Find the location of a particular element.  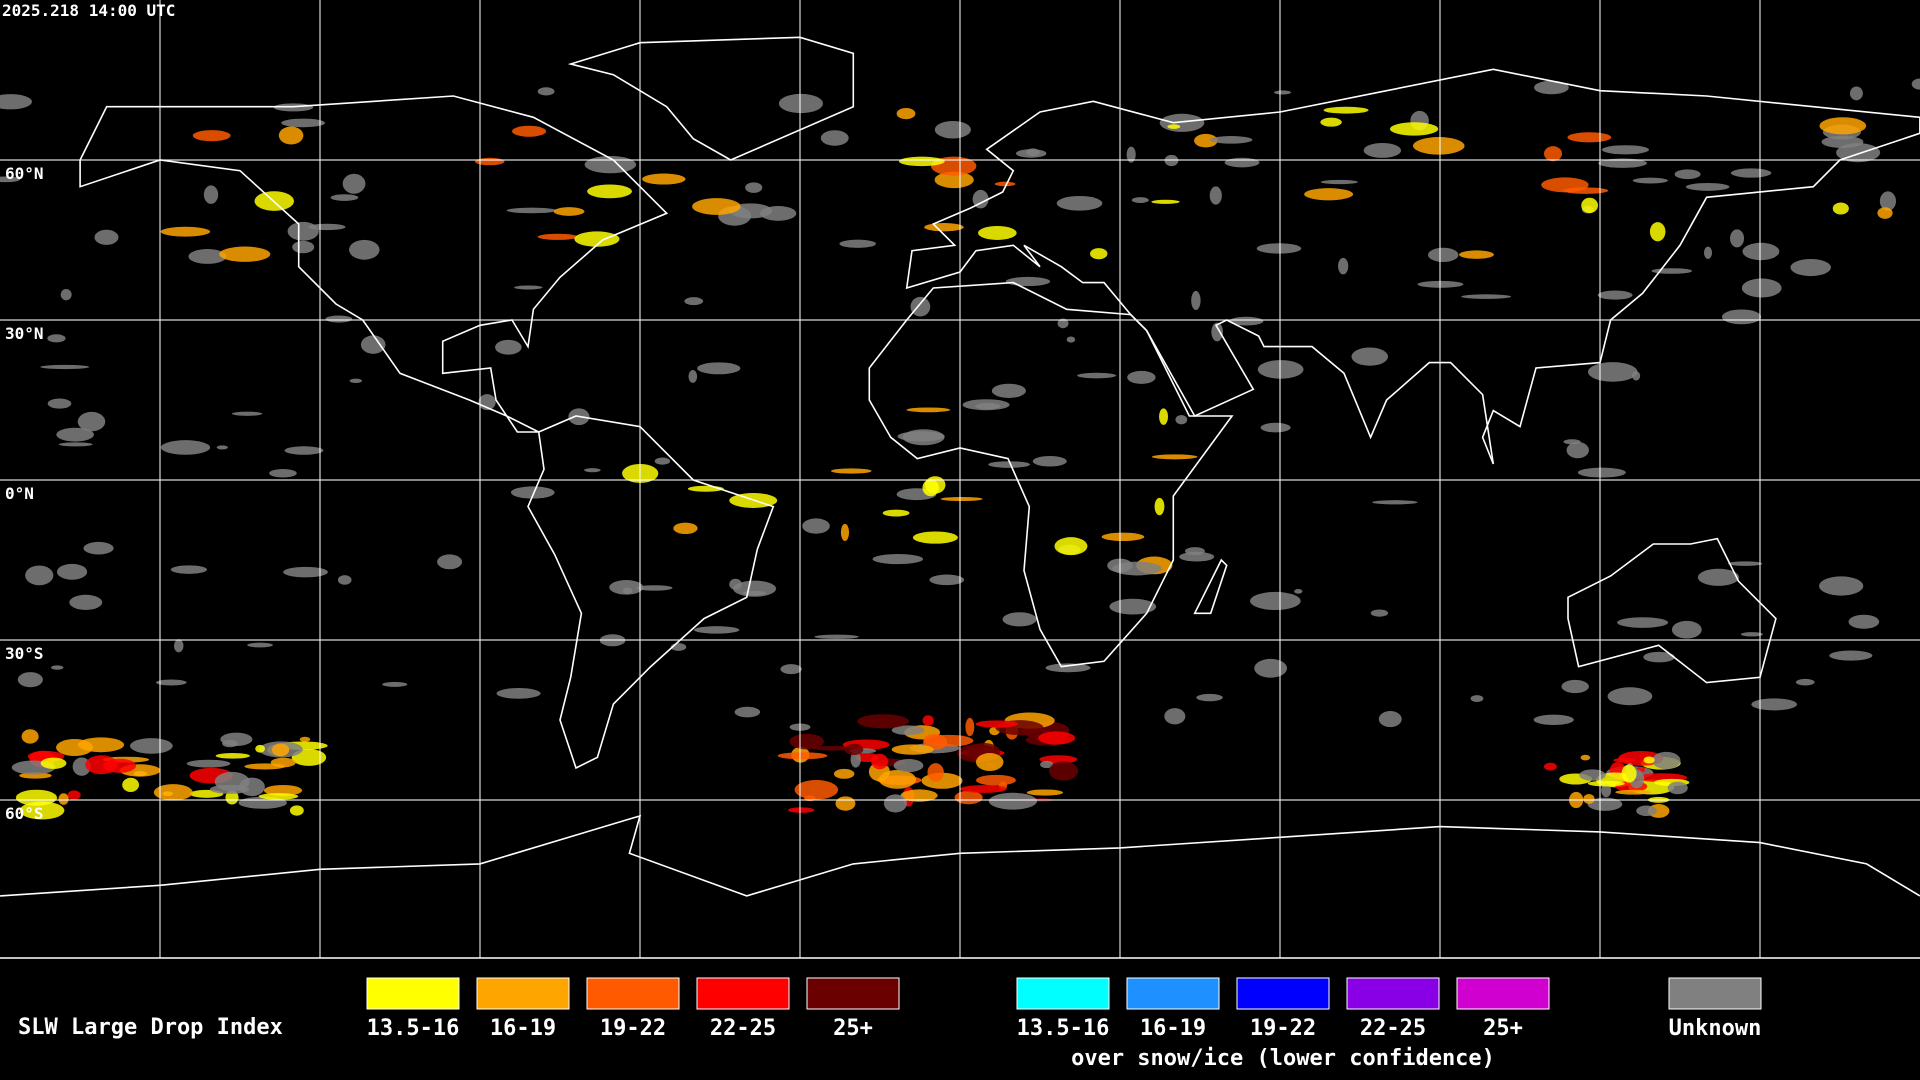

legend-label: 22-25 is located at coordinates (743, 1028).